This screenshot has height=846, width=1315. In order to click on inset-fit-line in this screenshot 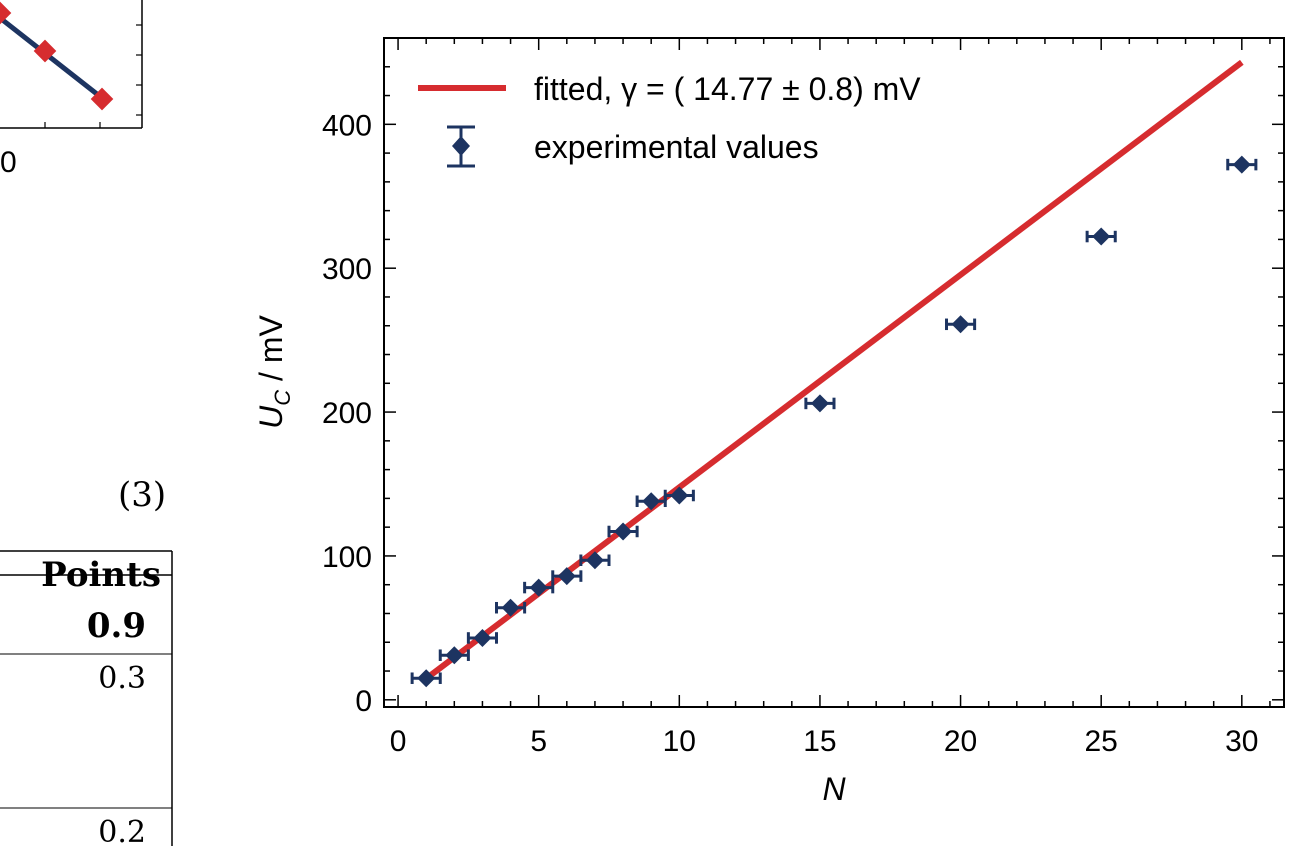, I will do `click(52, 58)`.